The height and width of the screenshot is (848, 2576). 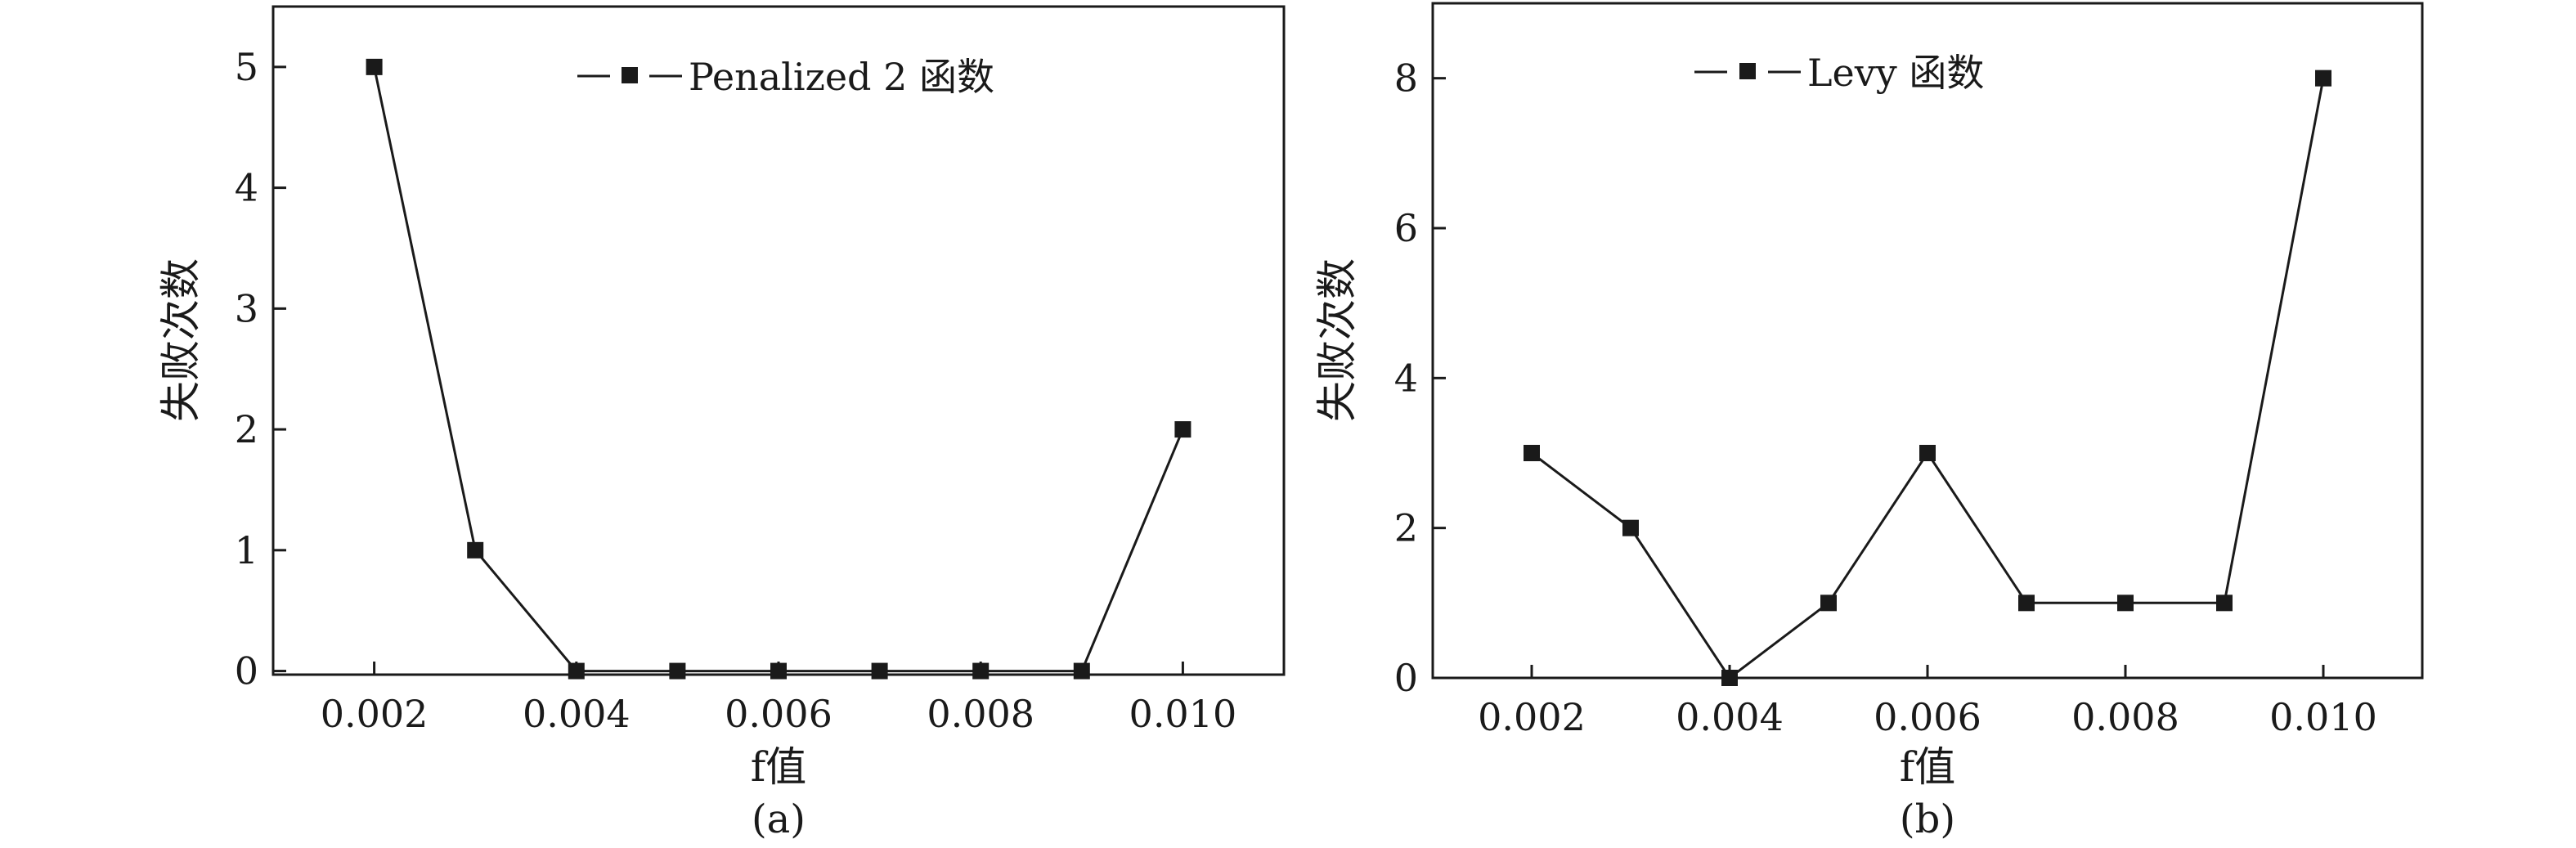 What do you see at coordinates (247, 550) in the screenshot?
I see `y-tick-label: 1` at bounding box center [247, 550].